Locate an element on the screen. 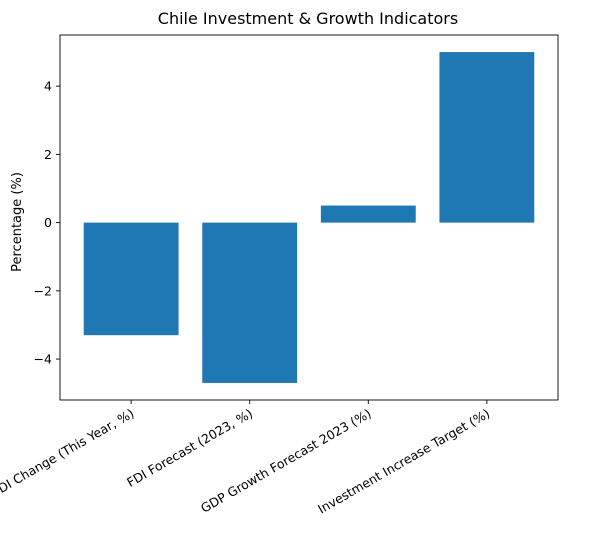 The height and width of the screenshot is (542, 593). x-tick-label: FDI Forecast (2023, %) is located at coordinates (189, 448).